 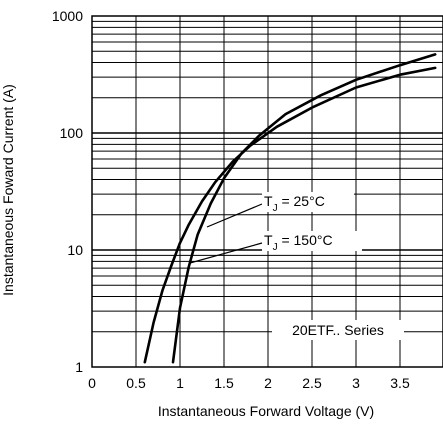 What do you see at coordinates (79, 367) in the screenshot?
I see `y-tick-label: 1` at bounding box center [79, 367].